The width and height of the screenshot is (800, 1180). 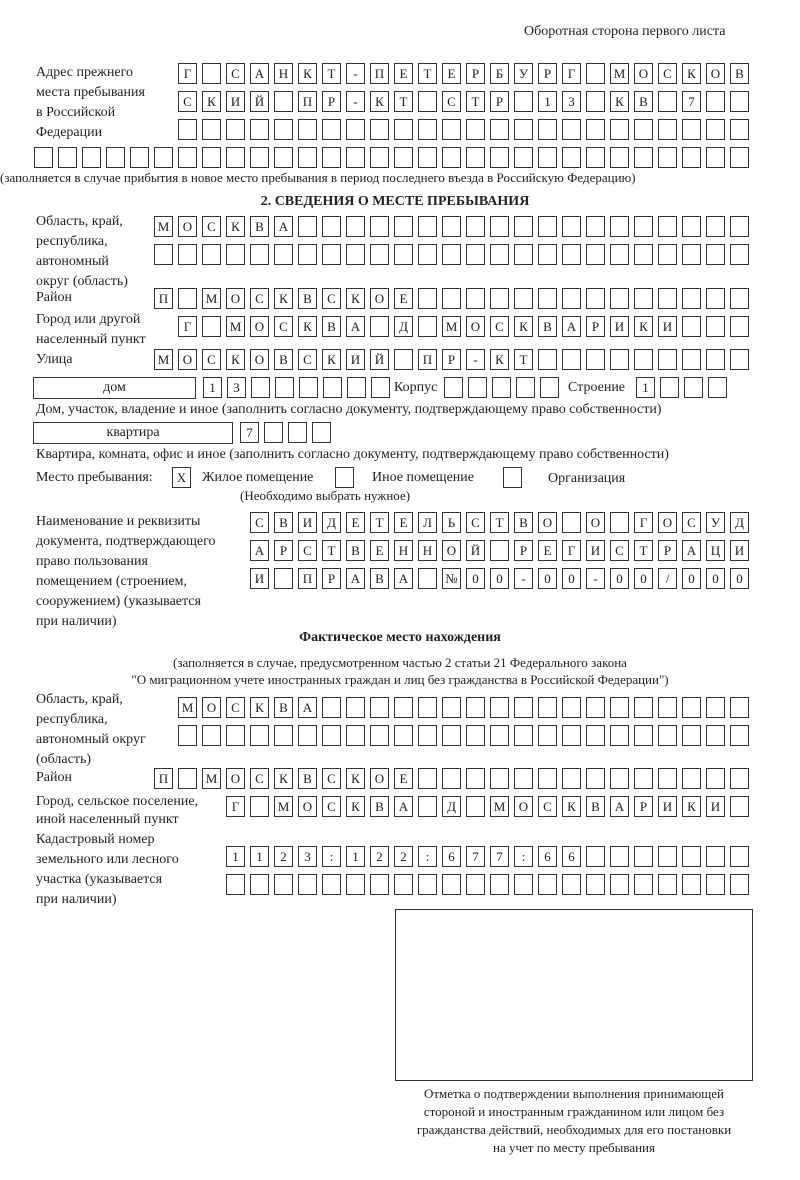 I want to click on house-type-field: дом, so click(x=114, y=388).